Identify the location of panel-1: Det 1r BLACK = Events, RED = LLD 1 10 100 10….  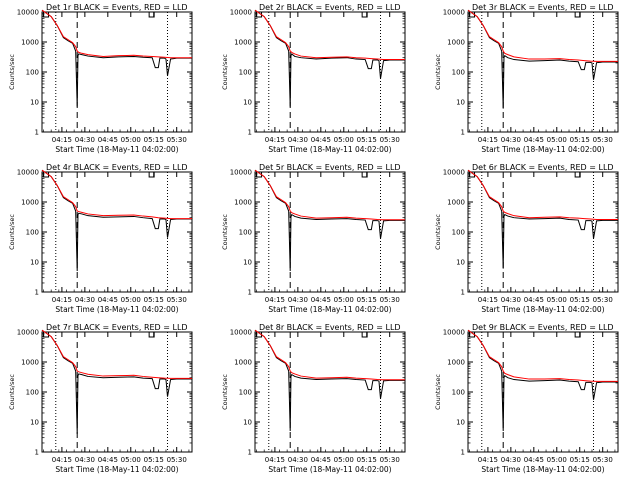
(100, 78).